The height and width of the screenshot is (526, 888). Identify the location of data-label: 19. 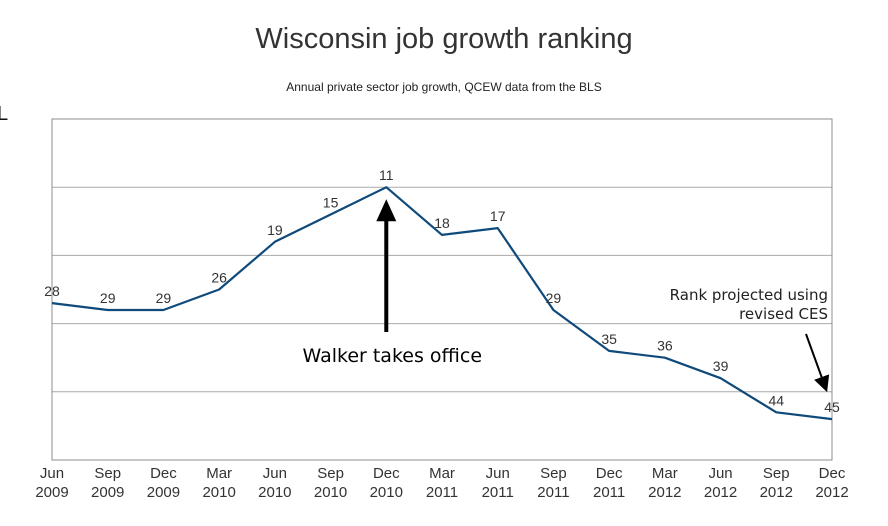
(275, 230).